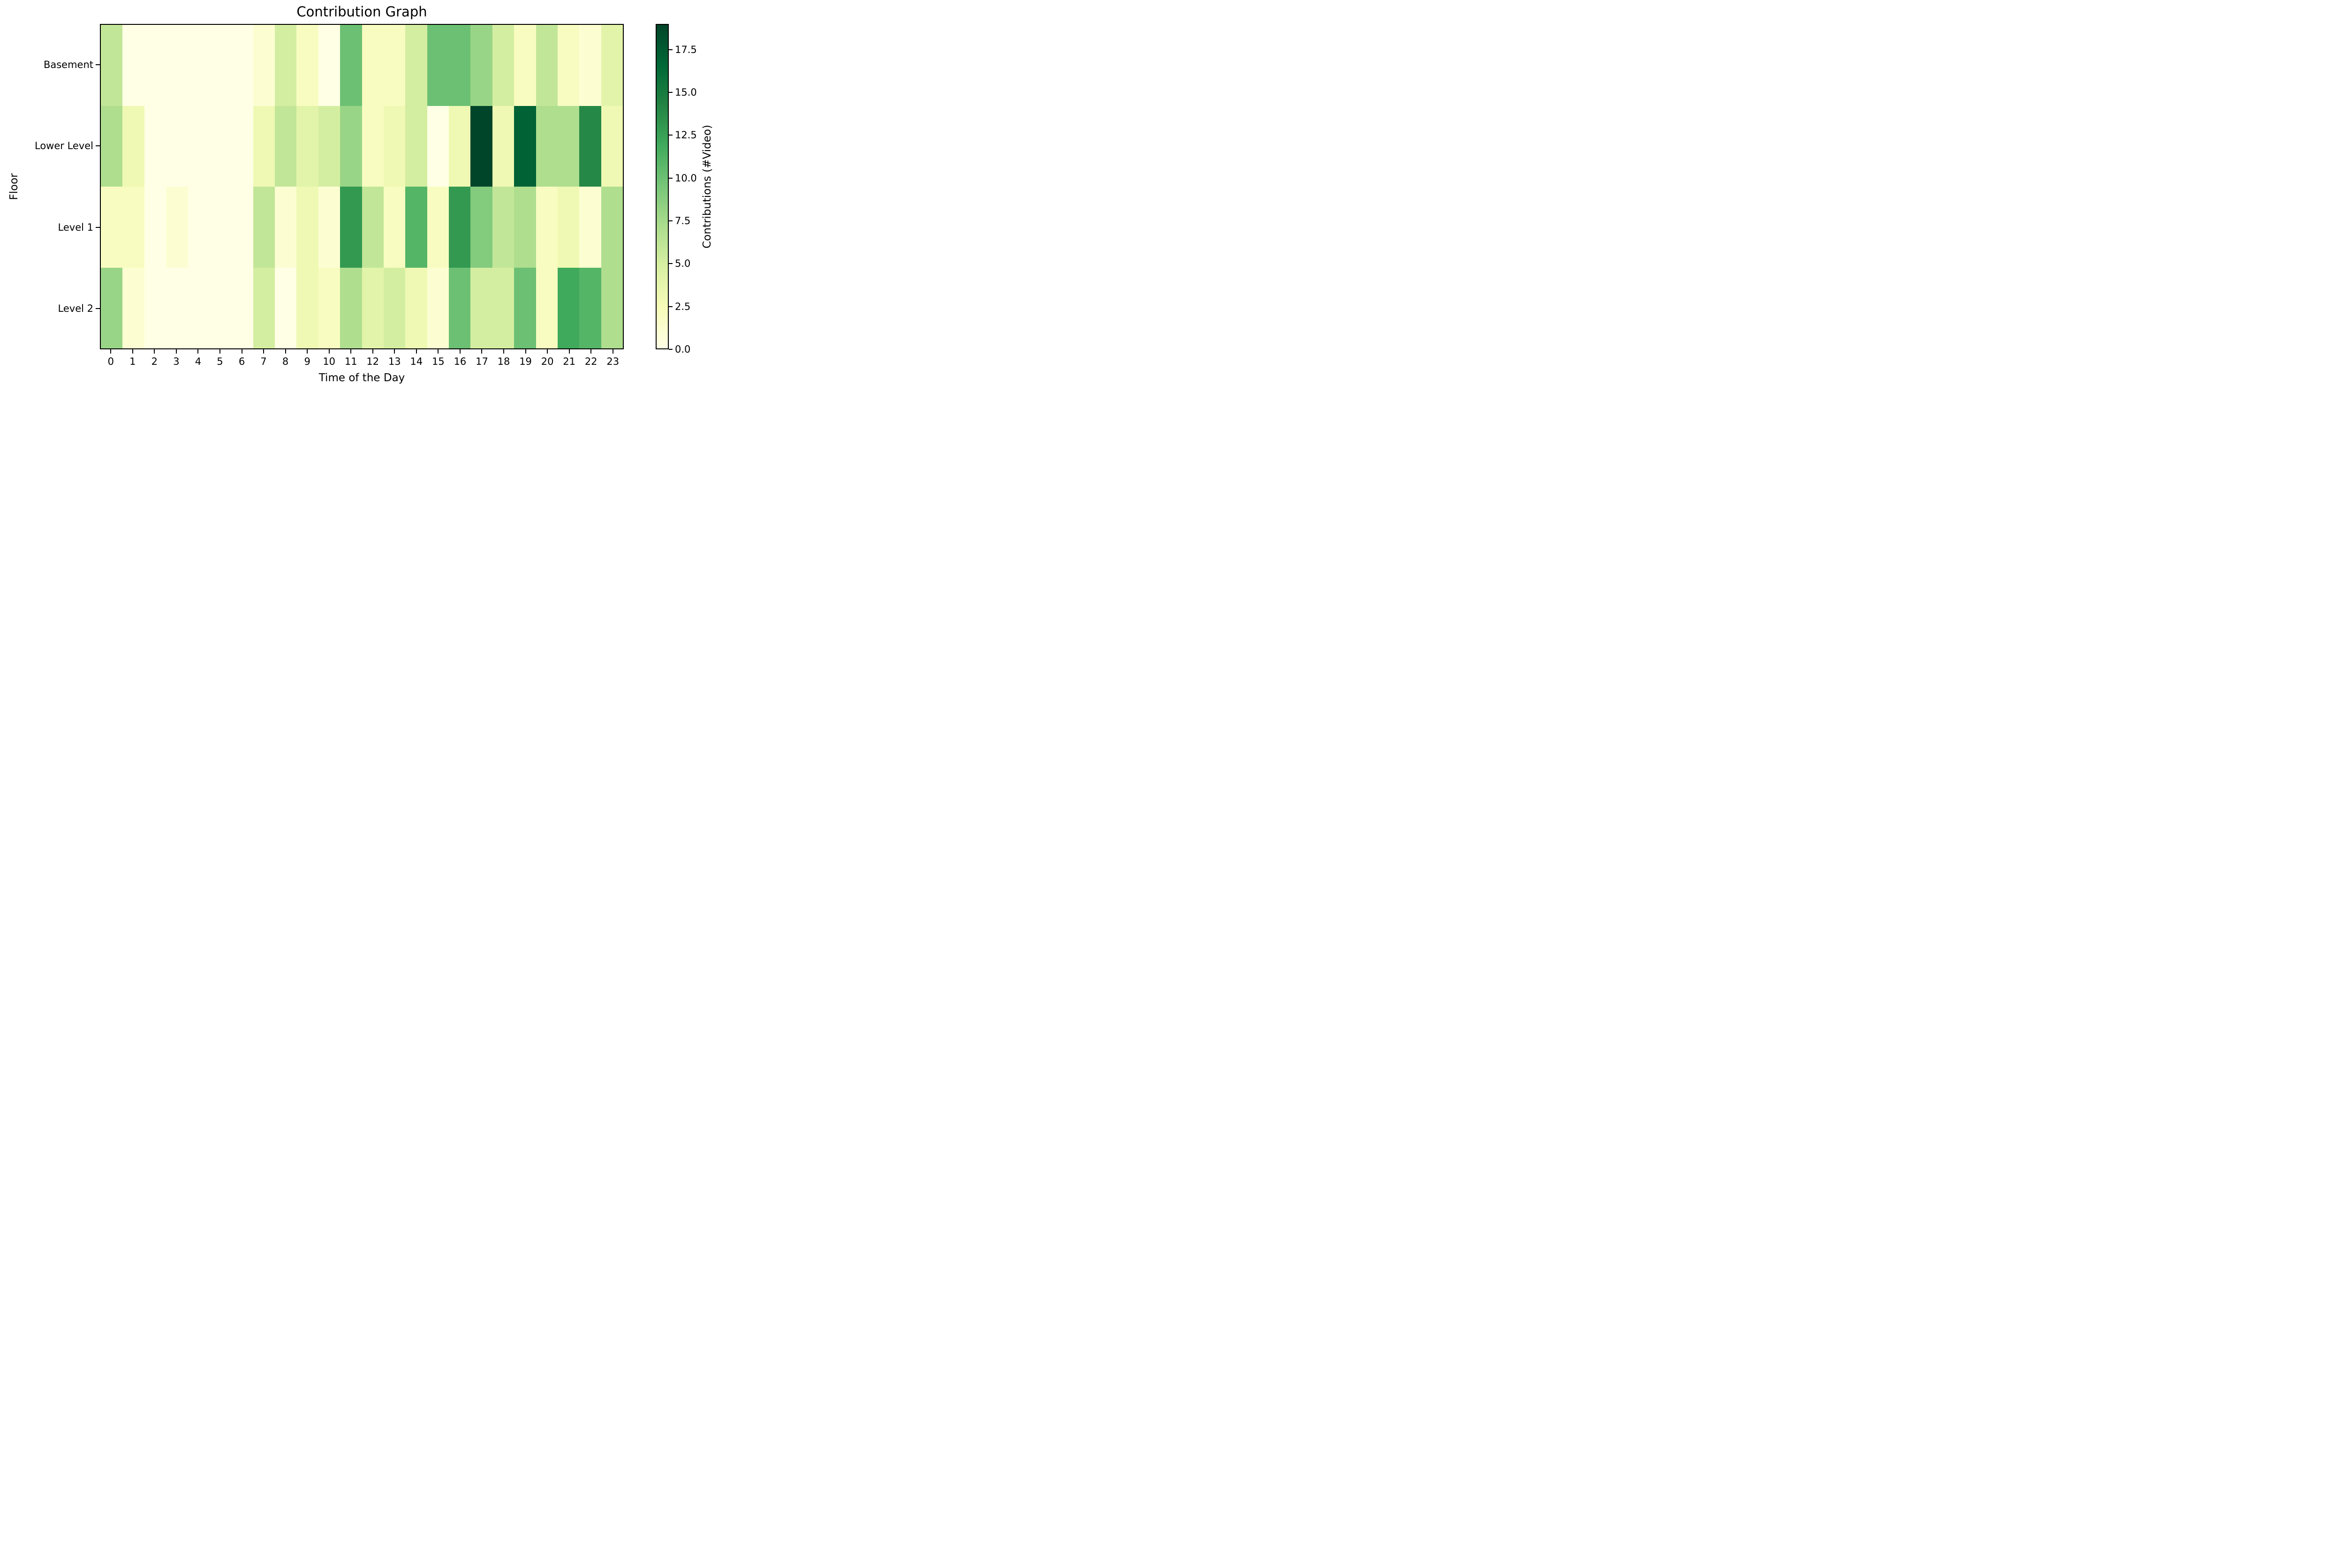 This screenshot has width=2345, height=1568. What do you see at coordinates (350, 362) in the screenshot?
I see `x-tick-label: 11` at bounding box center [350, 362].